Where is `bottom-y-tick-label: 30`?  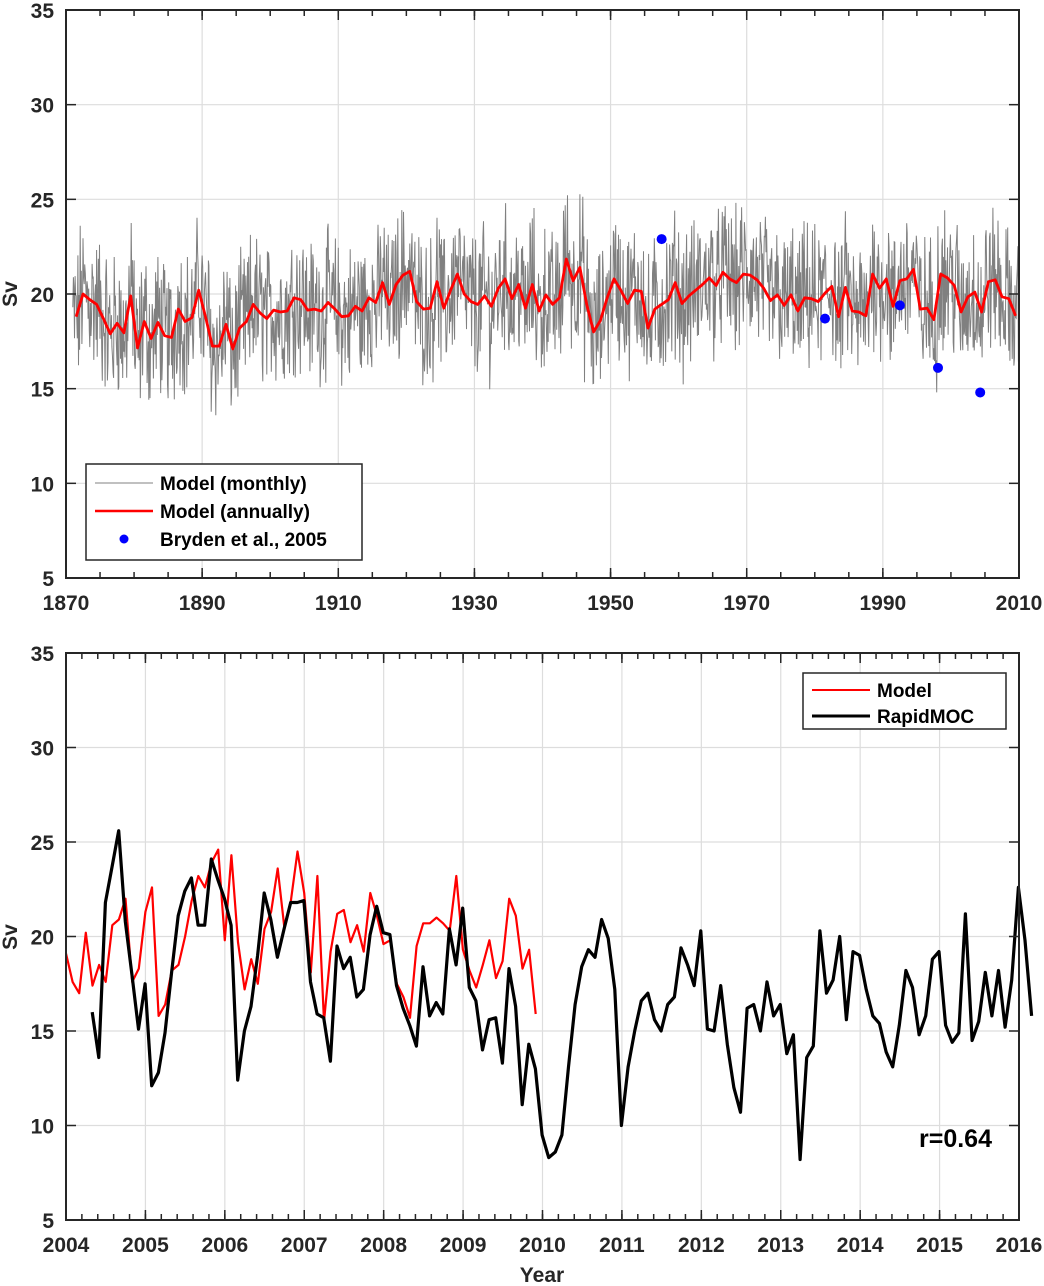 bottom-y-tick-label: 30 is located at coordinates (42, 749).